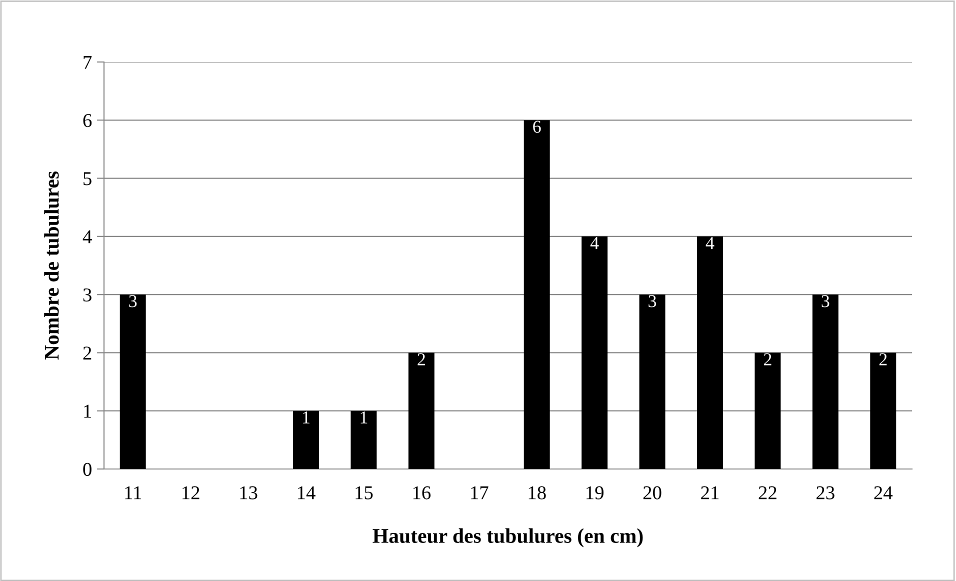 This screenshot has width=956, height=581. Describe the element at coordinates (87, 295) in the screenshot. I see `y-tick-label: 3` at that location.